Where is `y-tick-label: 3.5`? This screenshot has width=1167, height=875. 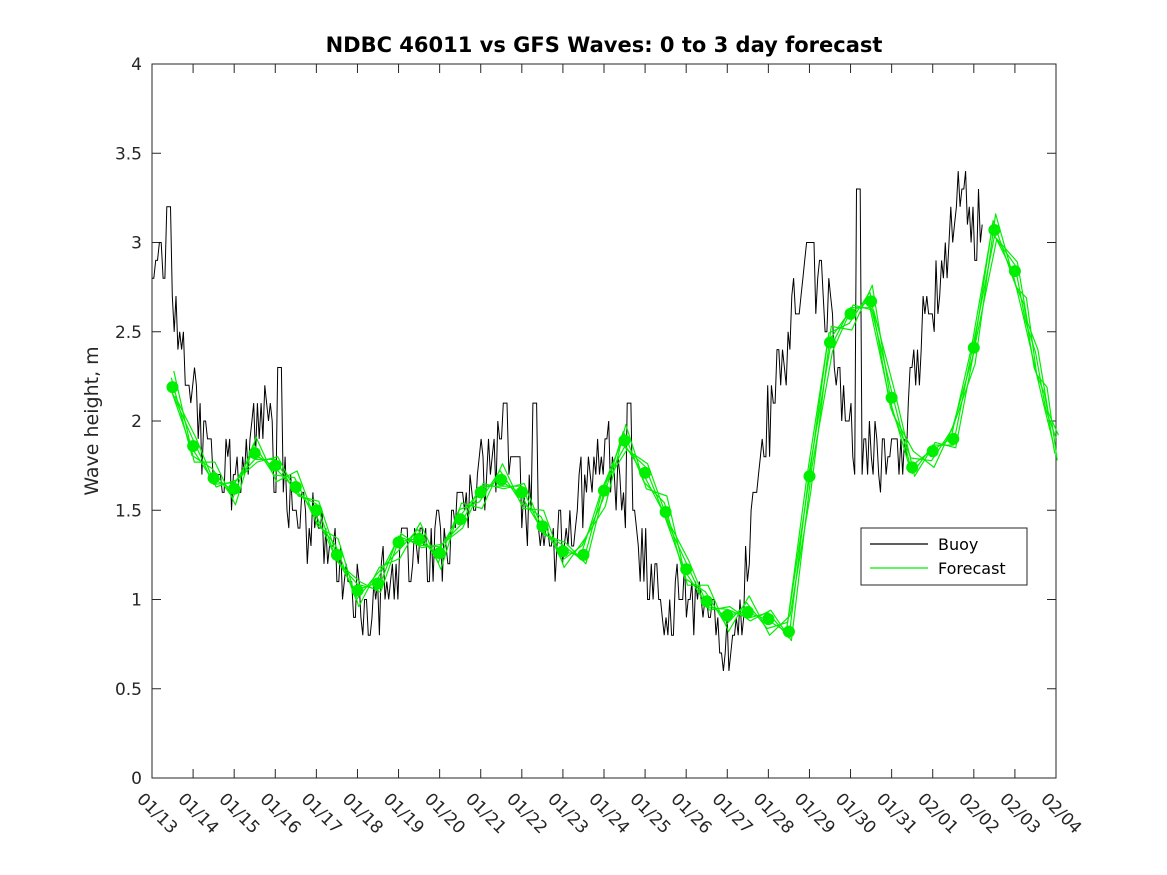
y-tick-label: 3.5 is located at coordinates (128, 154).